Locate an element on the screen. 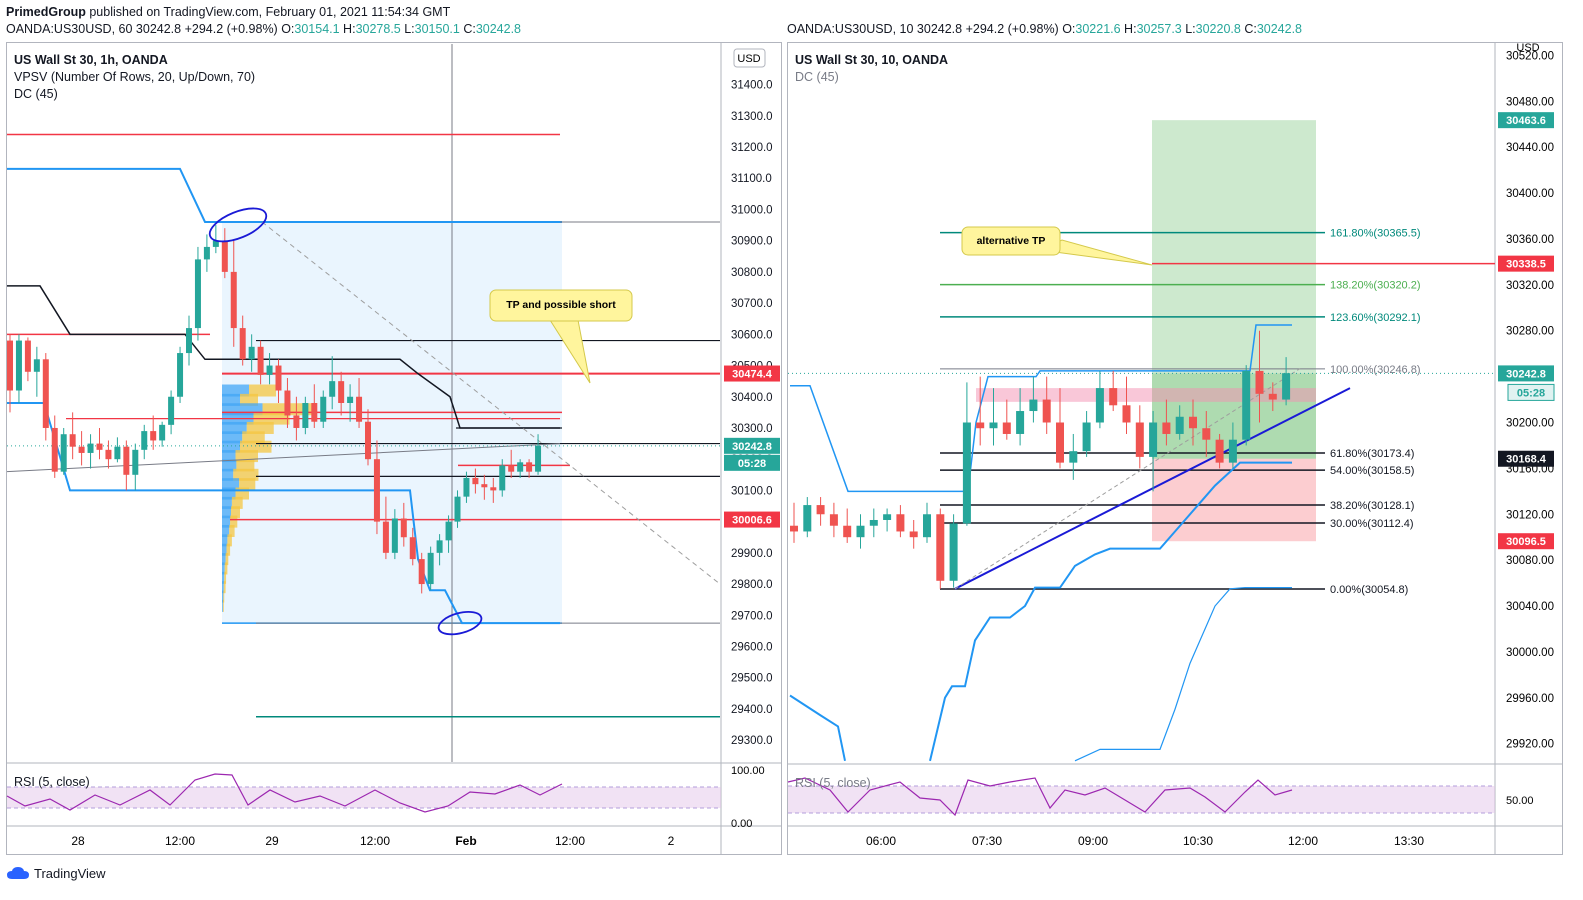 The width and height of the screenshot is (1583, 900). fib-label: 161.80%(30365.5) is located at coordinates (1375, 234).